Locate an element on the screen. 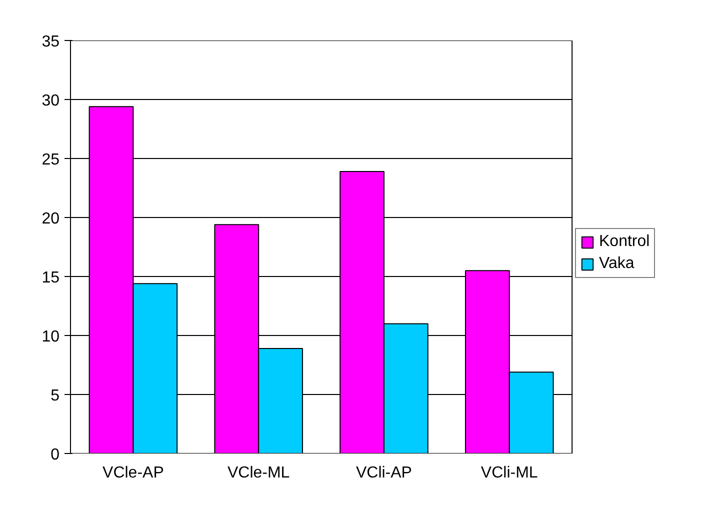 The width and height of the screenshot is (709, 527). y-tick-label: 20 is located at coordinates (51, 219).